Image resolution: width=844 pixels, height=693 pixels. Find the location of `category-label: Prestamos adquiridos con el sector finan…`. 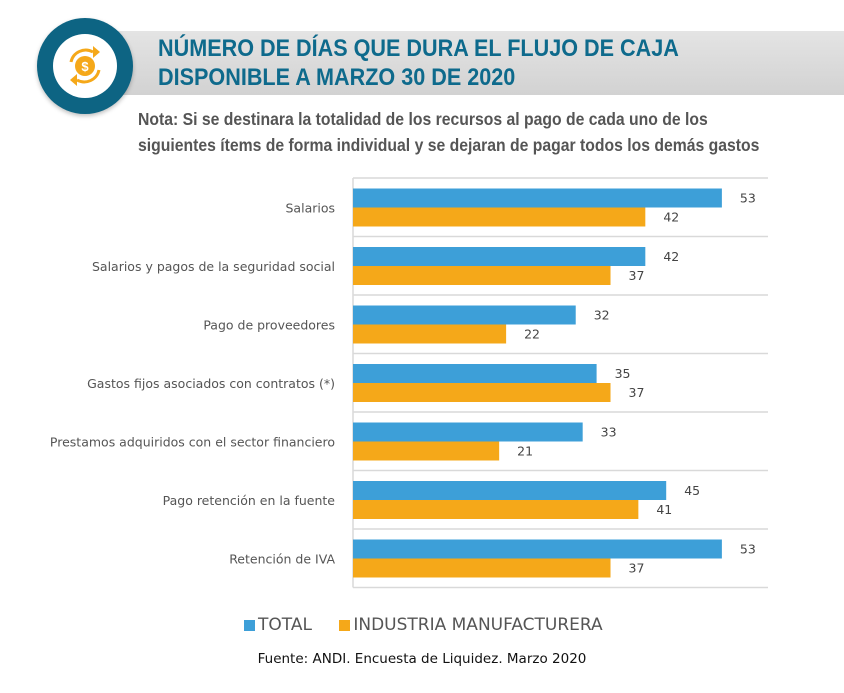

category-label: Prestamos adquiridos con el sector finan… is located at coordinates (192, 442).